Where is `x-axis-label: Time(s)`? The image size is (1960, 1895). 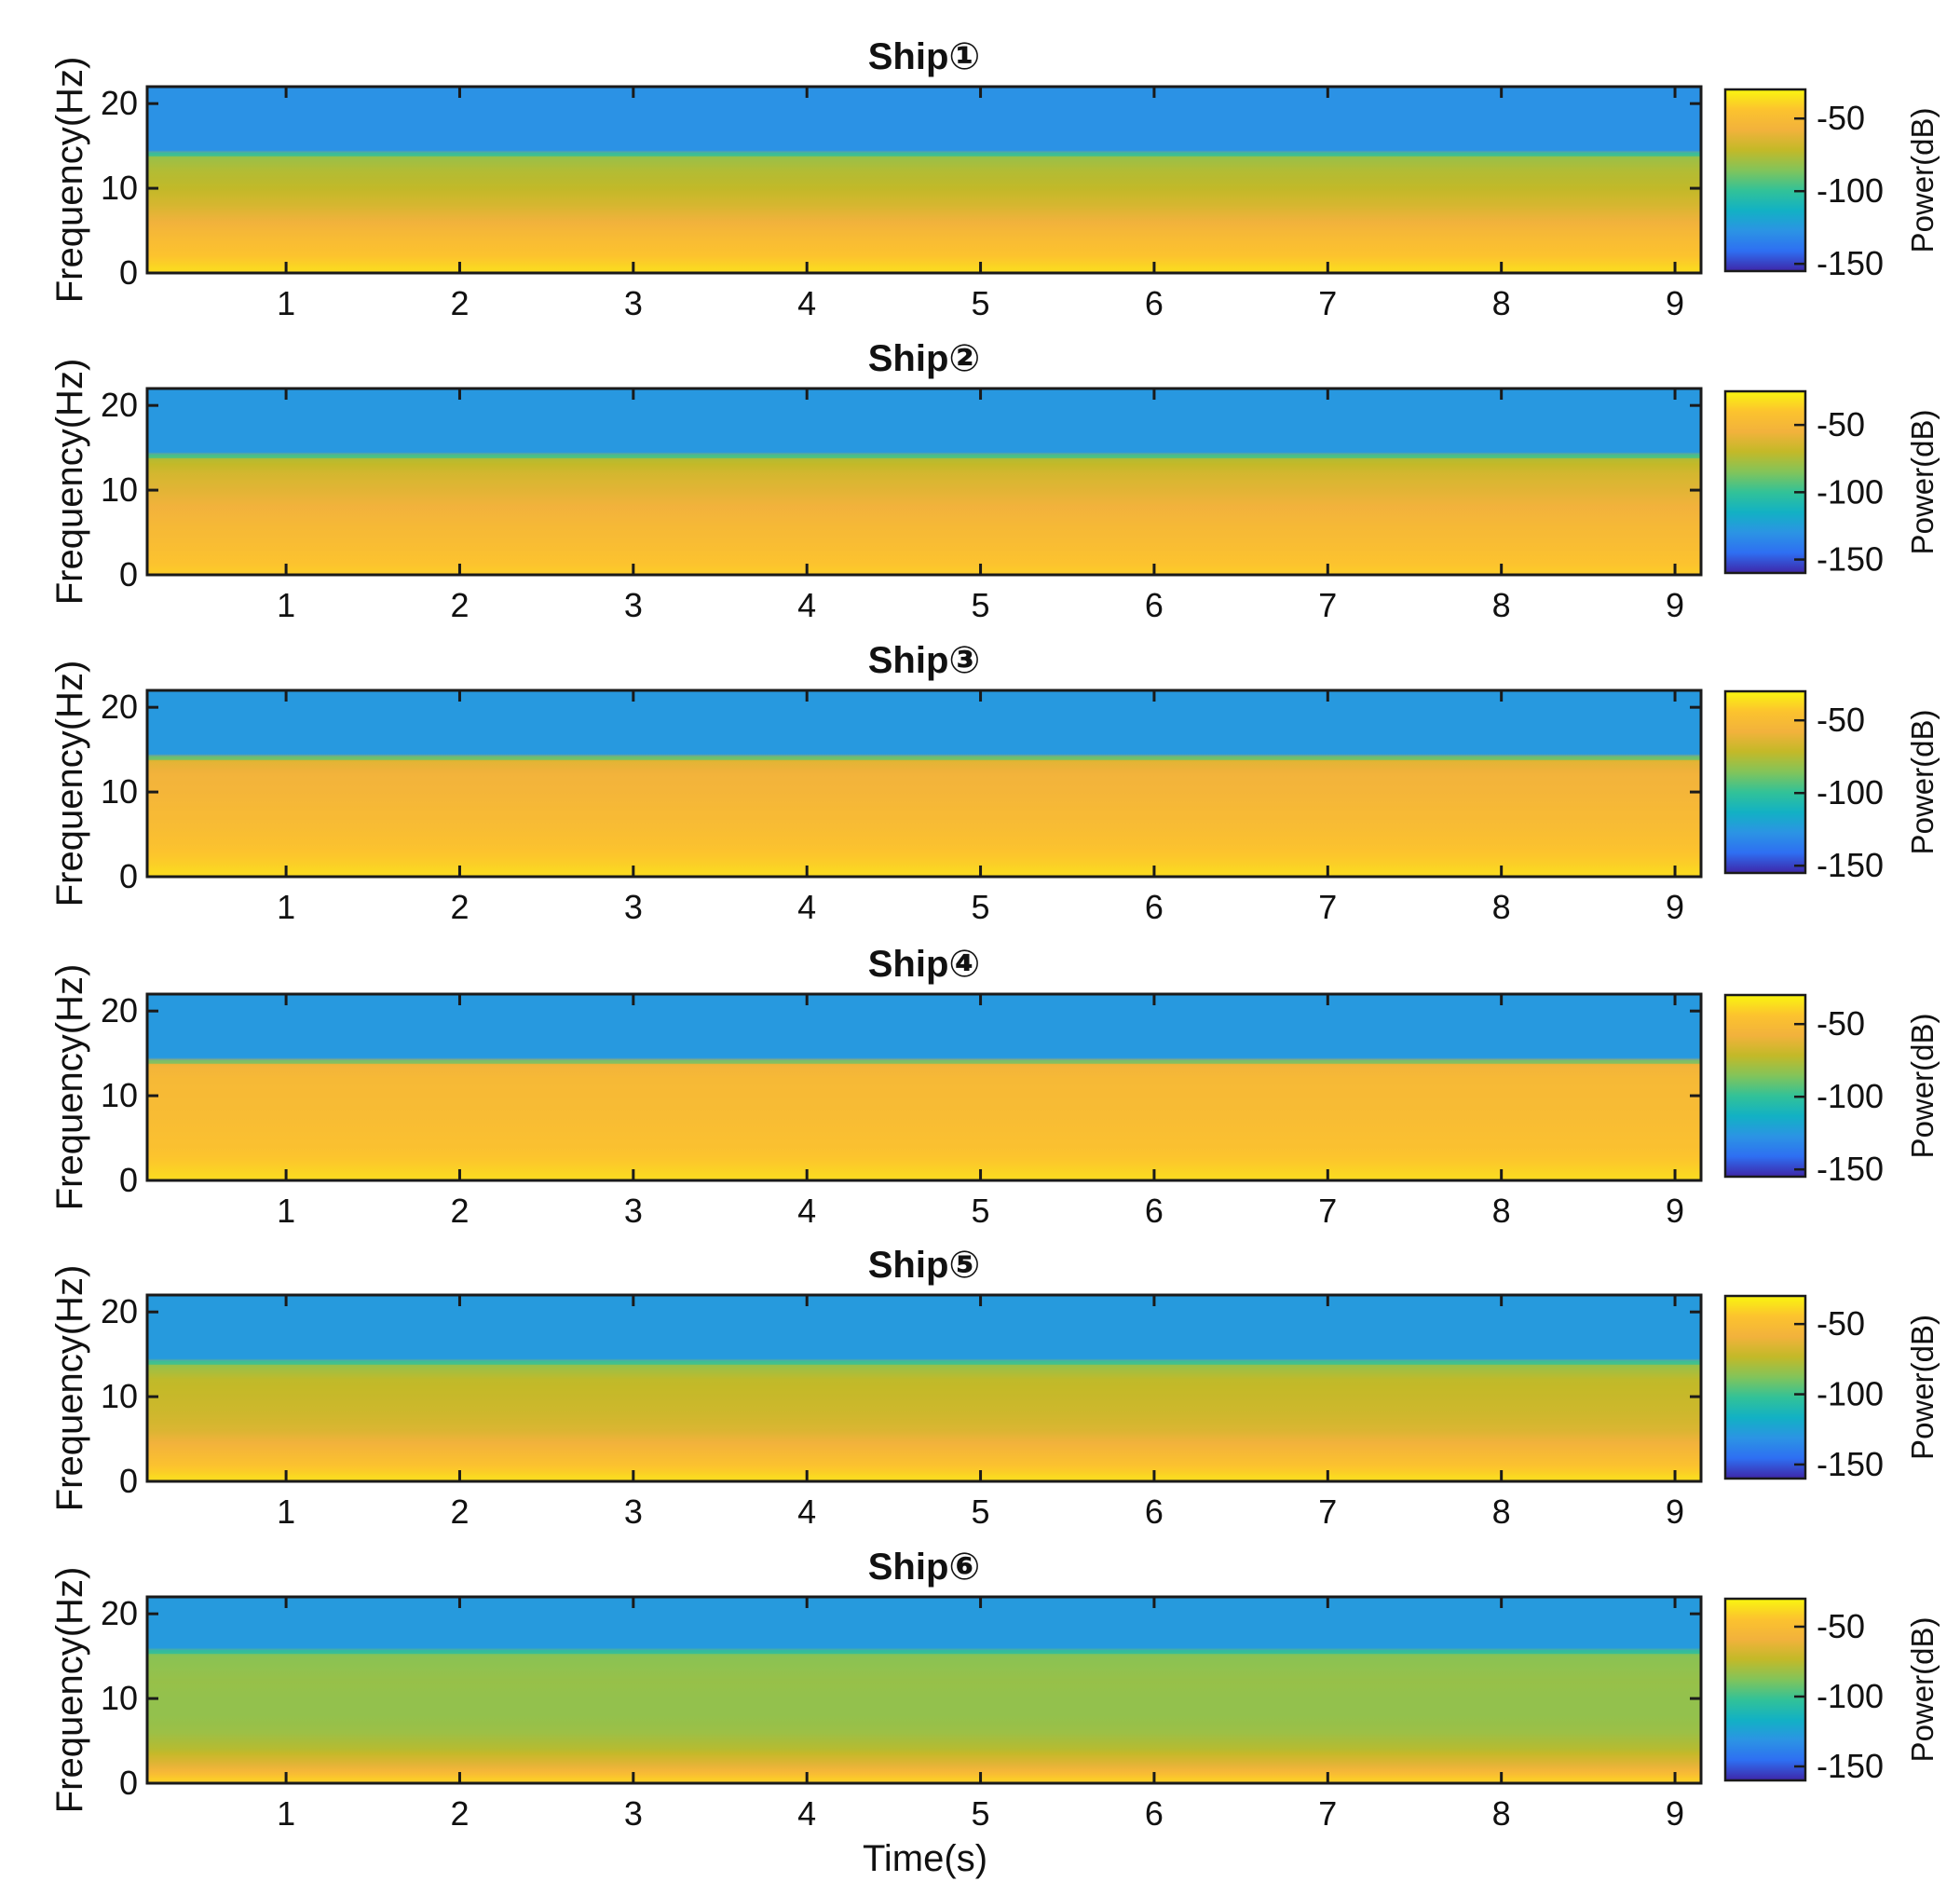 x-axis-label: Time(s) is located at coordinates (925, 1858).